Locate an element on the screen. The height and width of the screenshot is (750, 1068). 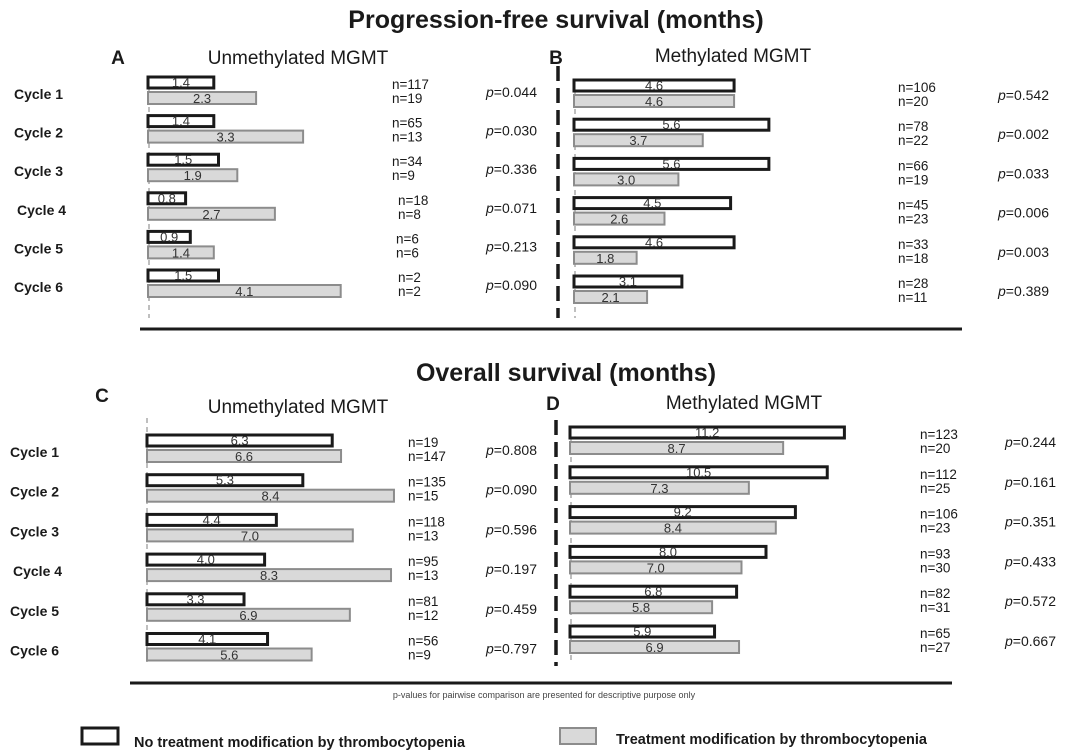
panel-a-bar-label-no-mod: 1.5 is located at coordinates (183, 159).